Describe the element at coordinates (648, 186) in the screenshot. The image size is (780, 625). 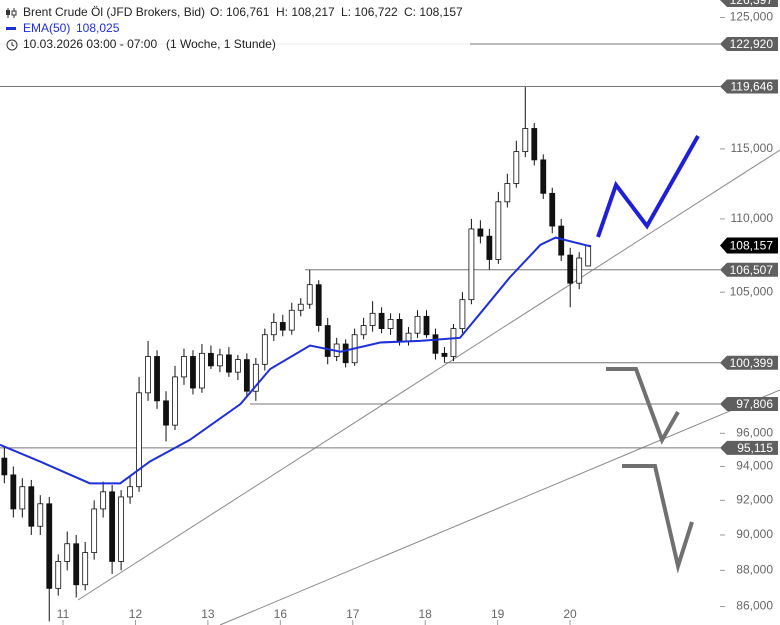
I see `arrow-up` at that location.